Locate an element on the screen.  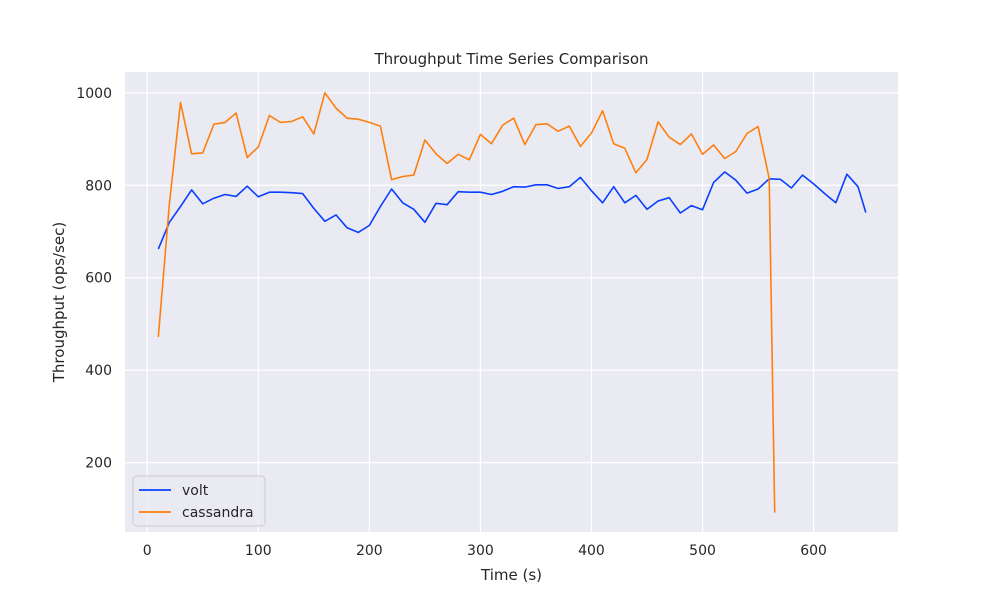
x-tick-label: 200 is located at coordinates (369, 551).